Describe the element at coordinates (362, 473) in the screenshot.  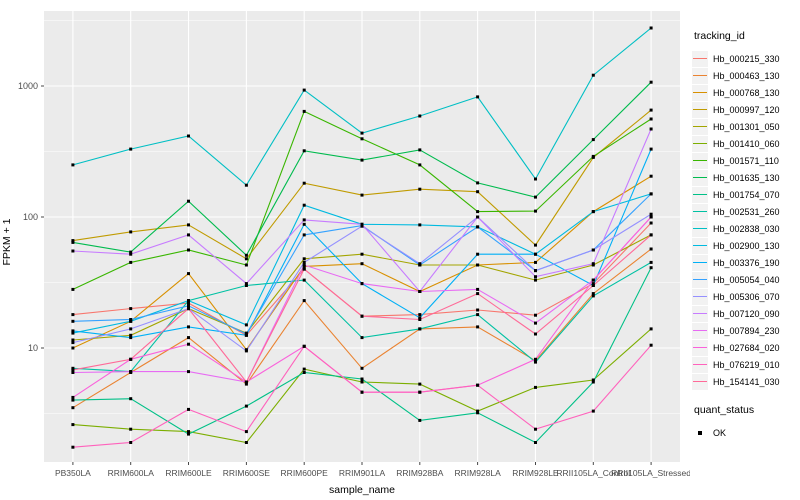
I see `x-tick-label: RRIM901LA` at that location.